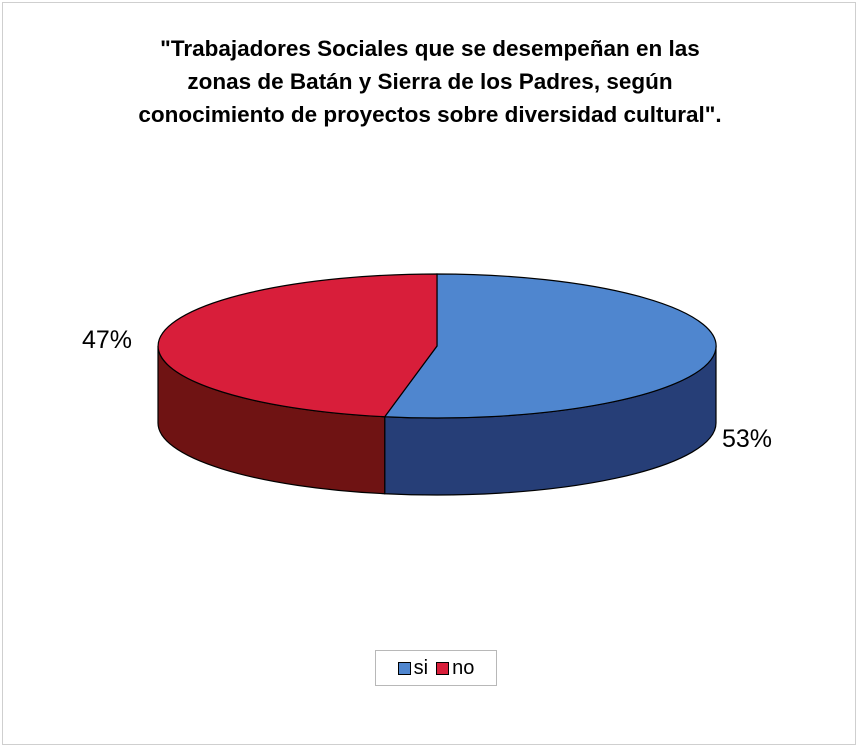  I want to click on legend-swatch-no, so click(443, 668).